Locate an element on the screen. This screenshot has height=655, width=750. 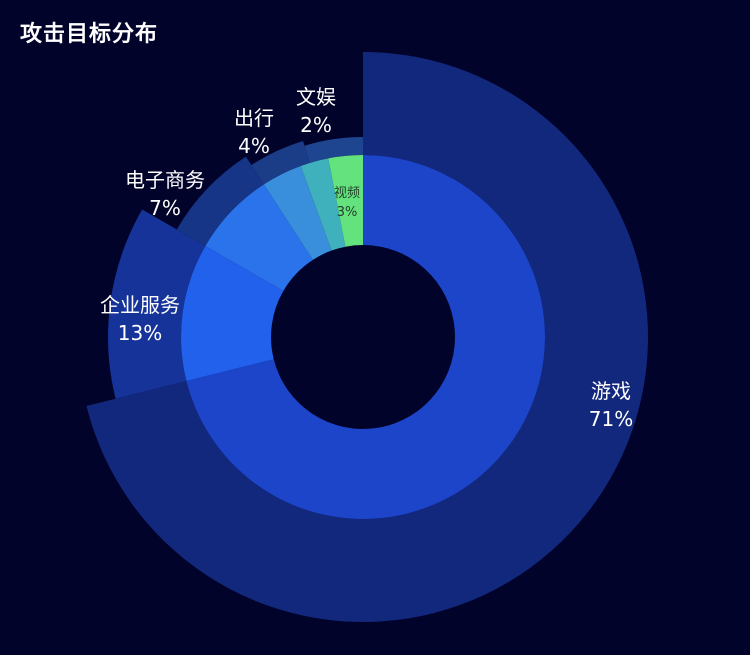
inner-slice-label-name: 视频 is located at coordinates (347, 193).